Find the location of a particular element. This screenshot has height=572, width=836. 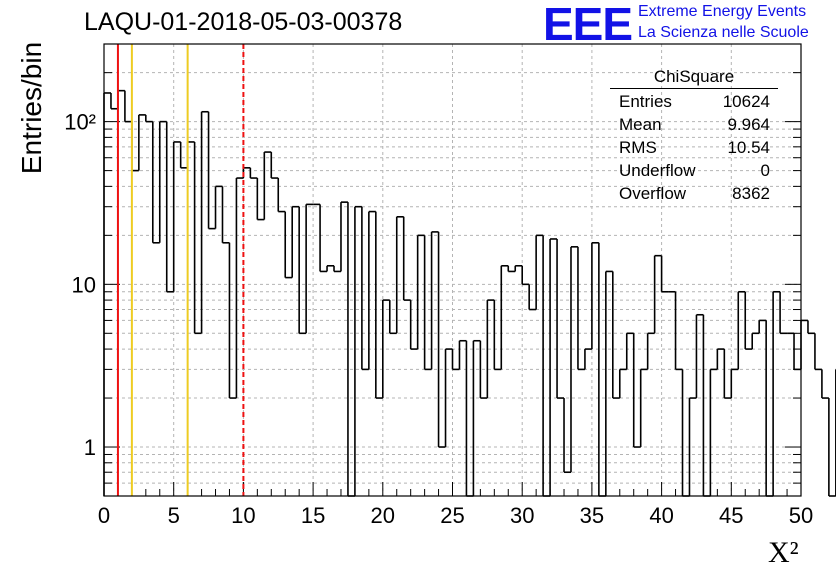

stats-label: Underflow is located at coordinates (657, 170).